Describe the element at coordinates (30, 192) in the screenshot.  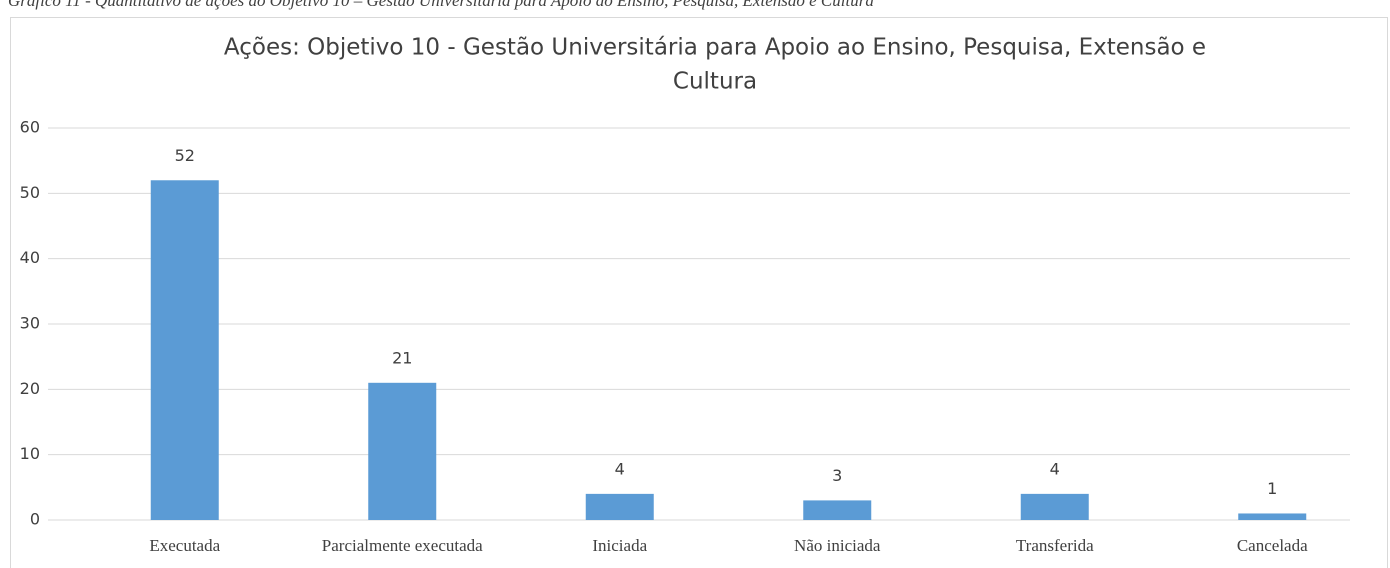
I see `y-tick-label: 50` at that location.